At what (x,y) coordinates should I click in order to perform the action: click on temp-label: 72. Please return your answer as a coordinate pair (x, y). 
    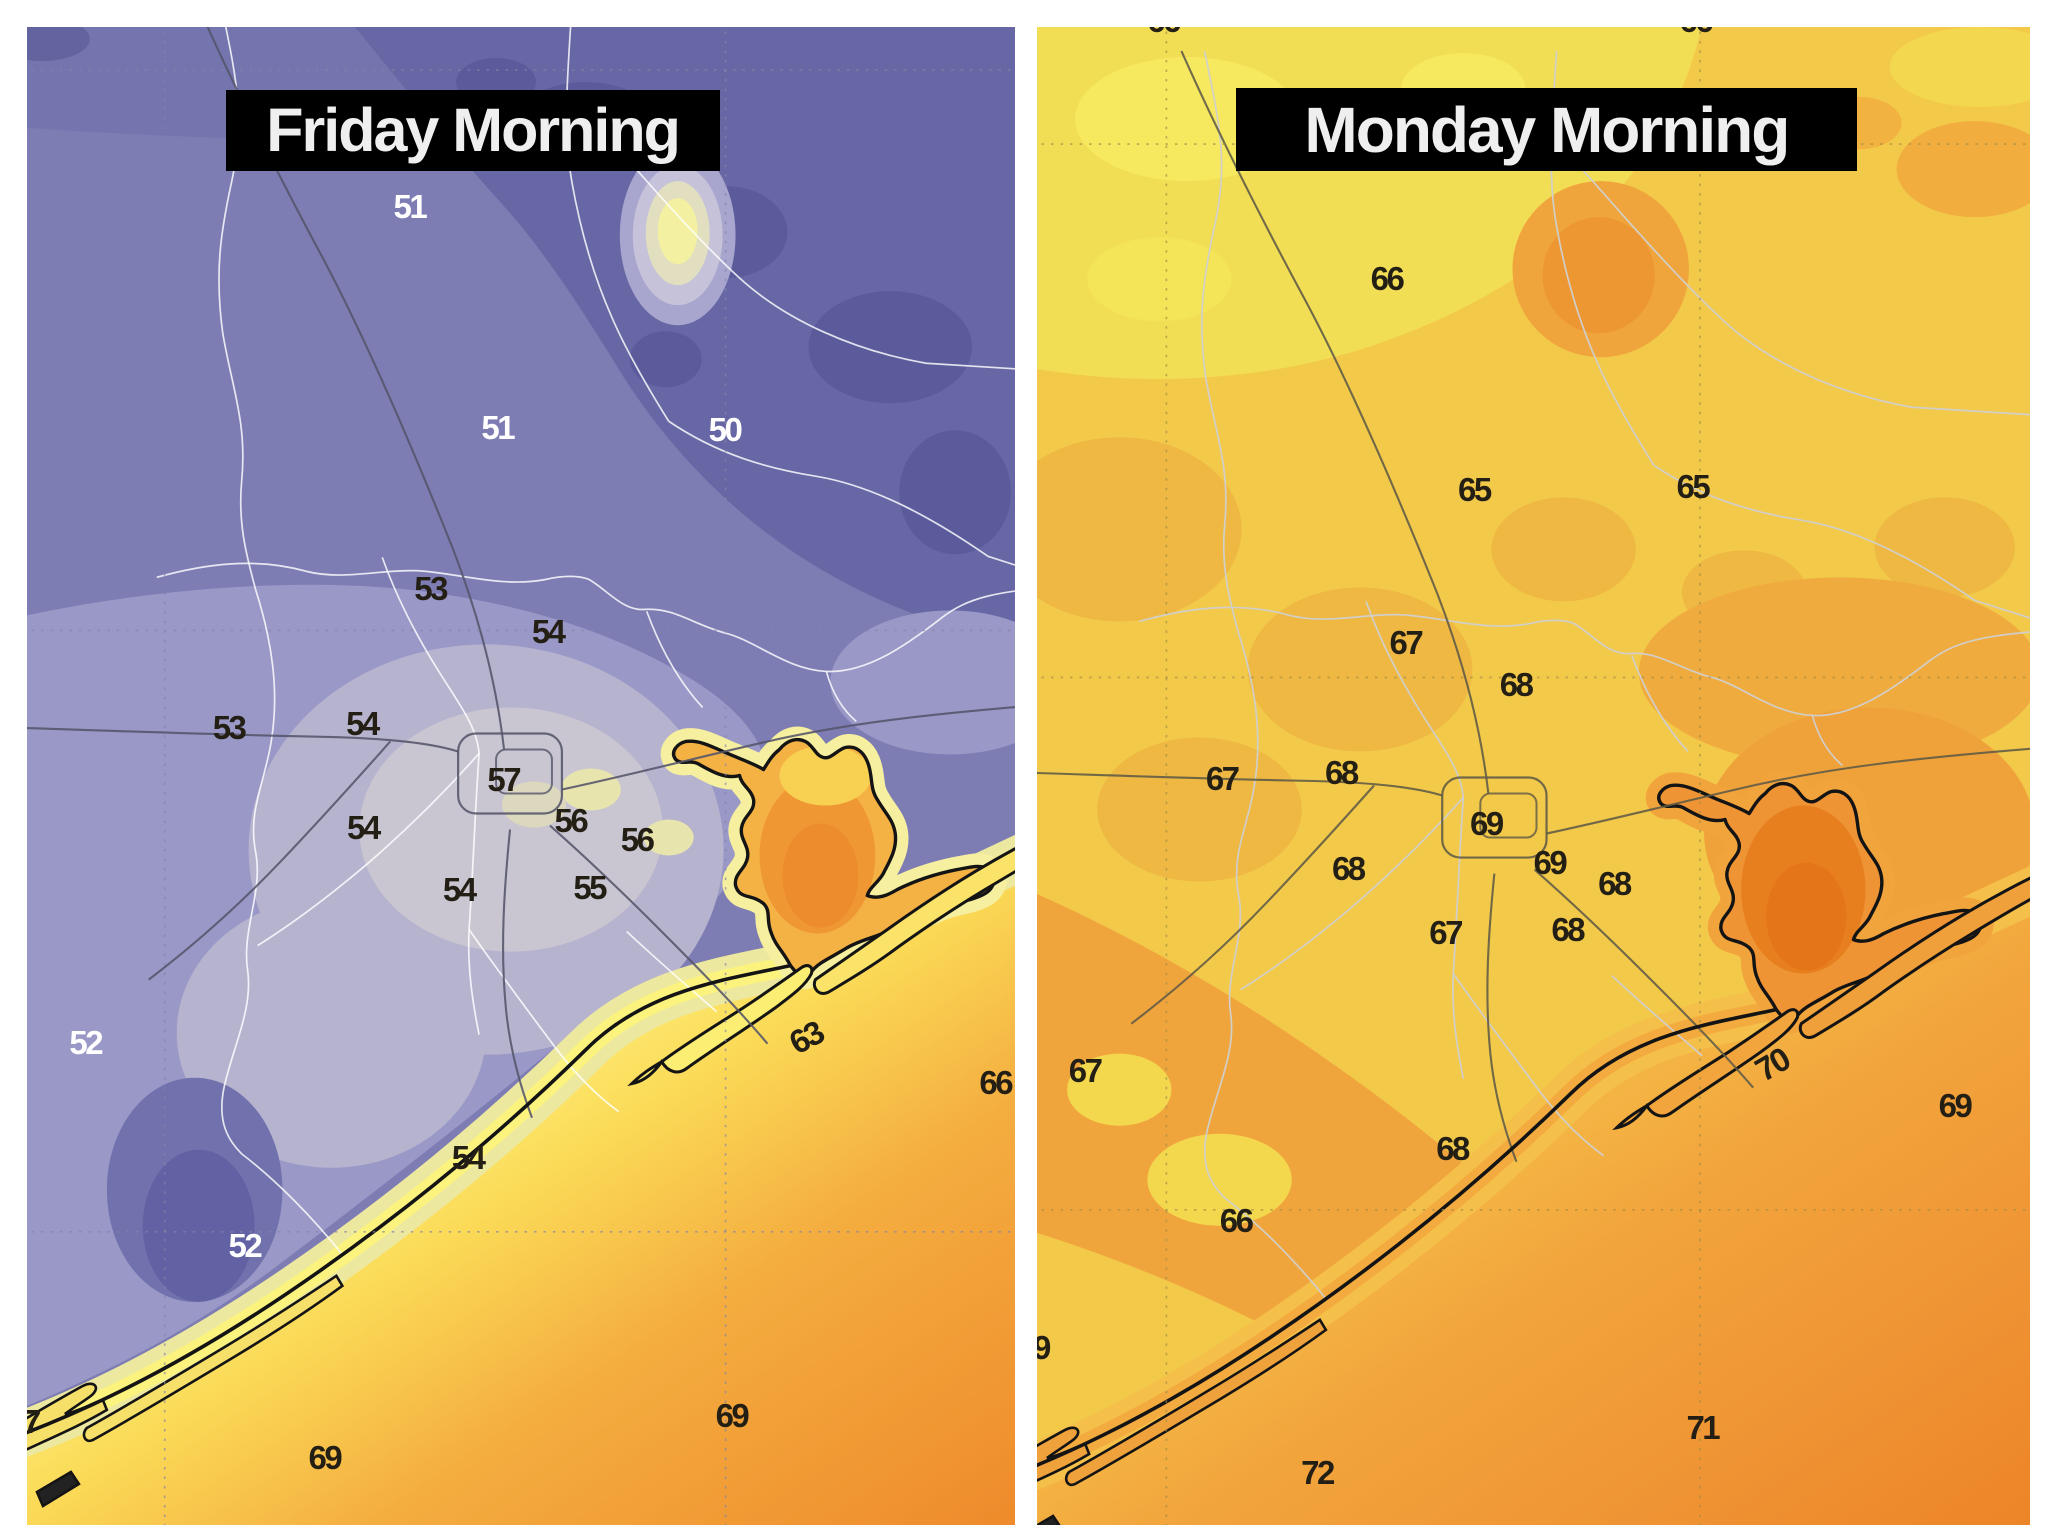
    Looking at the image, I should click on (1318, 1472).